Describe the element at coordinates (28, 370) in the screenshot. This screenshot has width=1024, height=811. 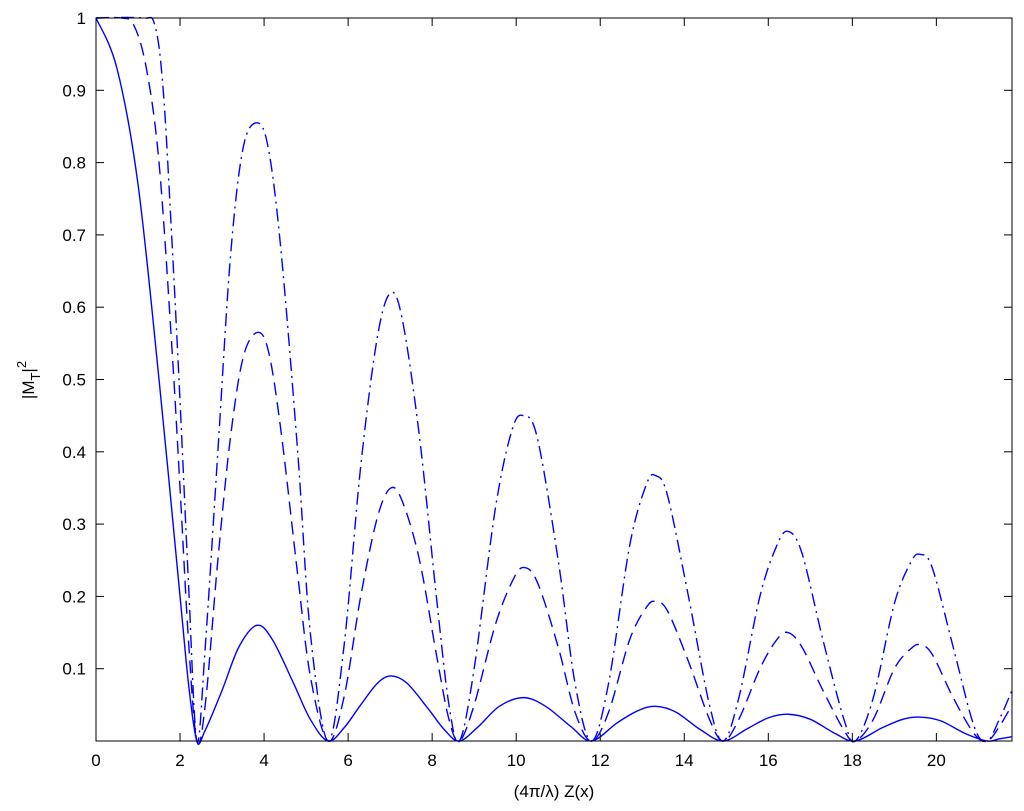
I see `y-axis-label-suffix: |` at that location.